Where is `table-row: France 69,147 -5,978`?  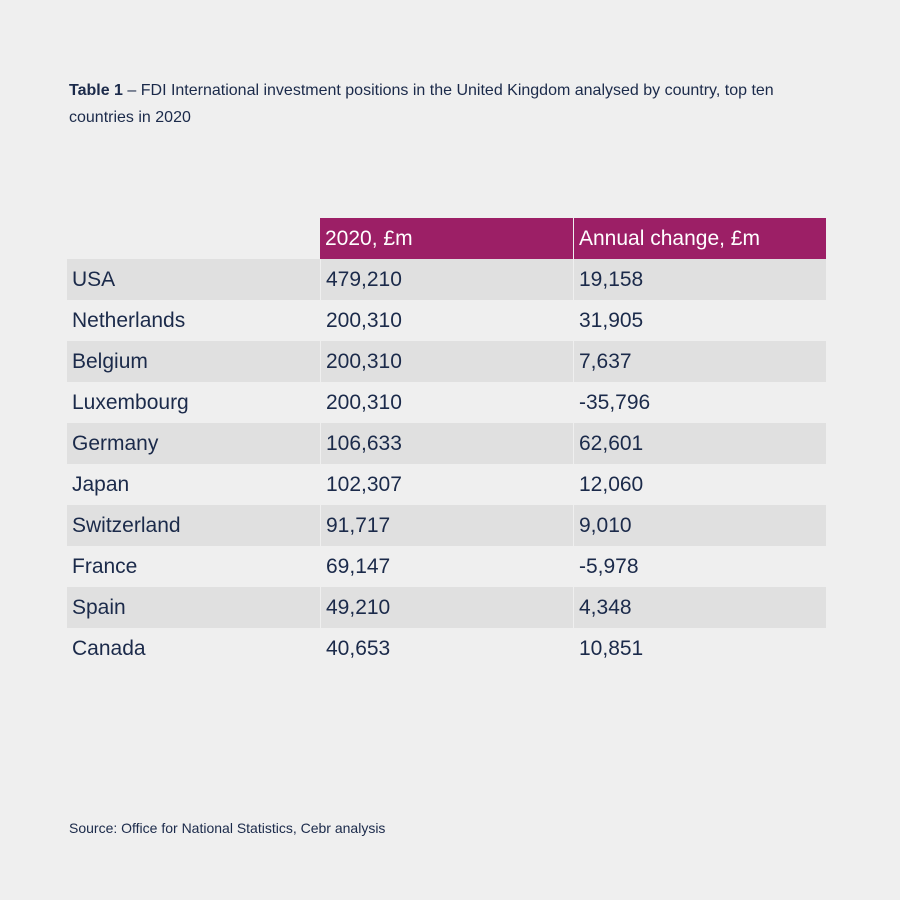
table-row: France 69,147 -5,978 is located at coordinates (446, 566).